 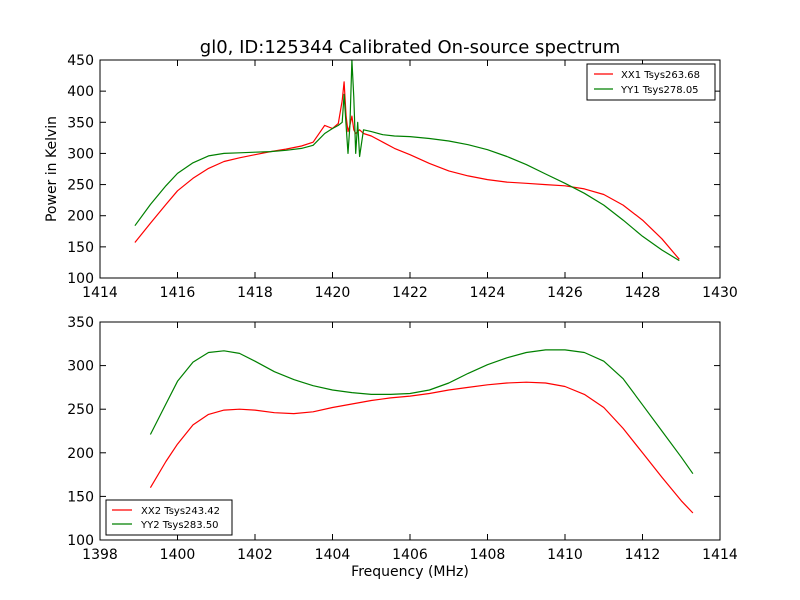 What do you see at coordinates (80, 186) in the screenshot?
I see `top-y-tick-label: 250` at bounding box center [80, 186].